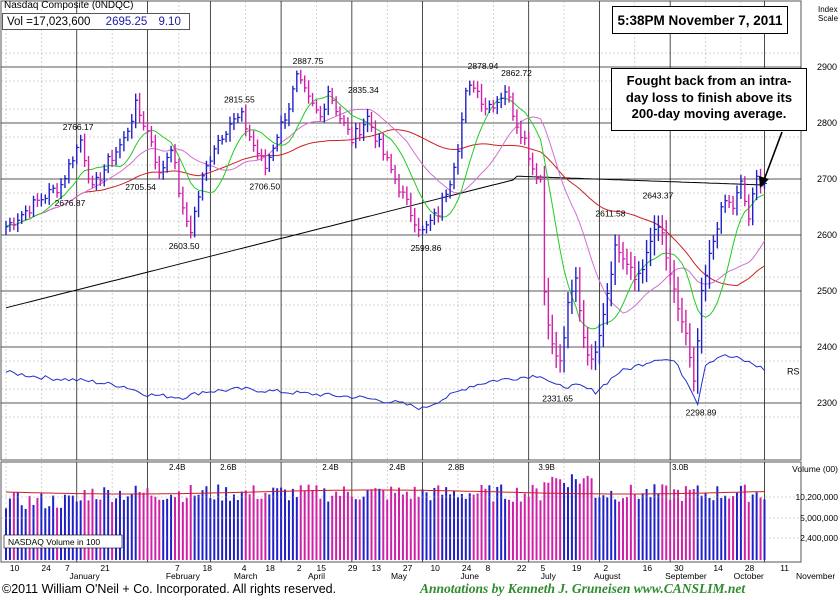  What do you see at coordinates (546, 467) in the screenshot?
I see `volume-label: 3.9B` at bounding box center [546, 467].